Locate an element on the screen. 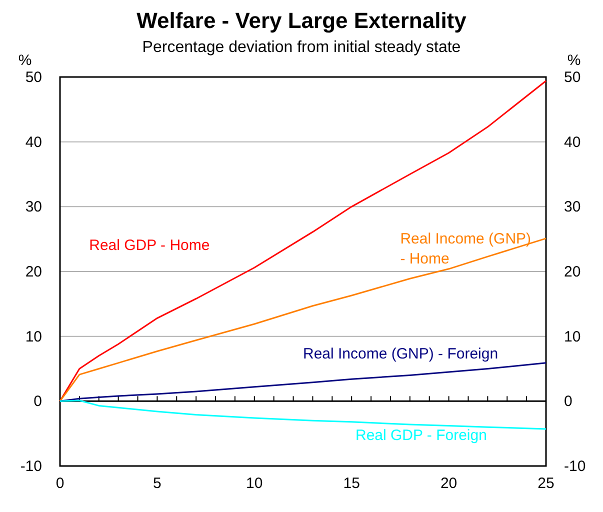 This screenshot has width=603, height=512. y2-tick-label: 30 is located at coordinates (572, 207).